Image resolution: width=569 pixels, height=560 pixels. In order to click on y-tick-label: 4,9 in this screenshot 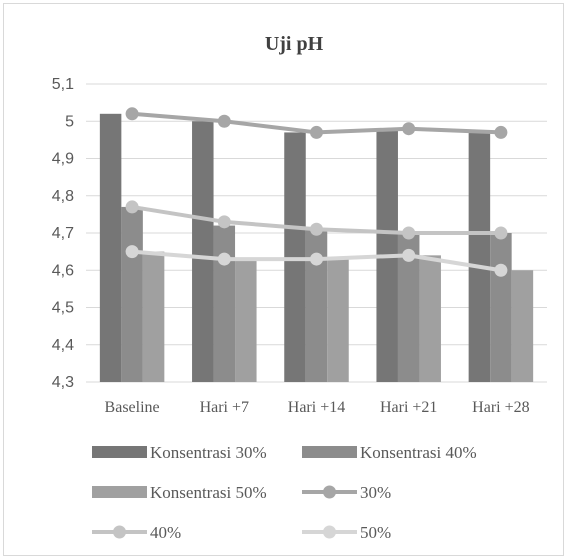, I will do `click(63, 159)`.